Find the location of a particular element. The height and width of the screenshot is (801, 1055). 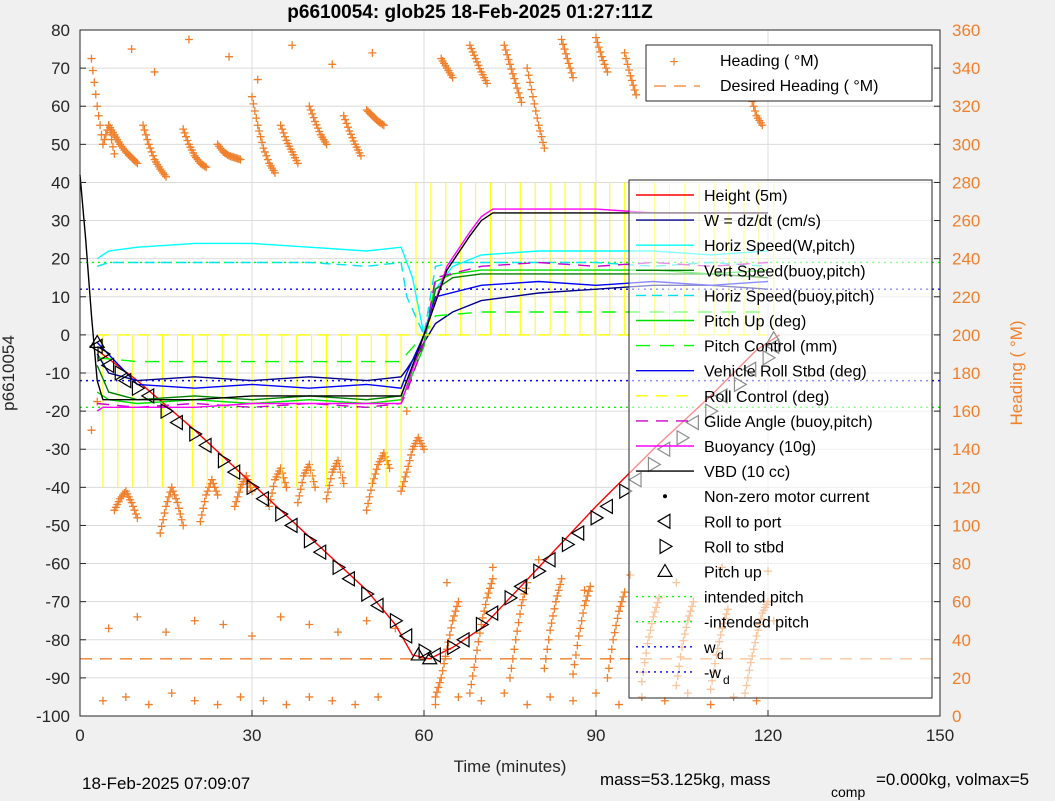

y-right-tick-label-17: 20 is located at coordinates (961, 678).